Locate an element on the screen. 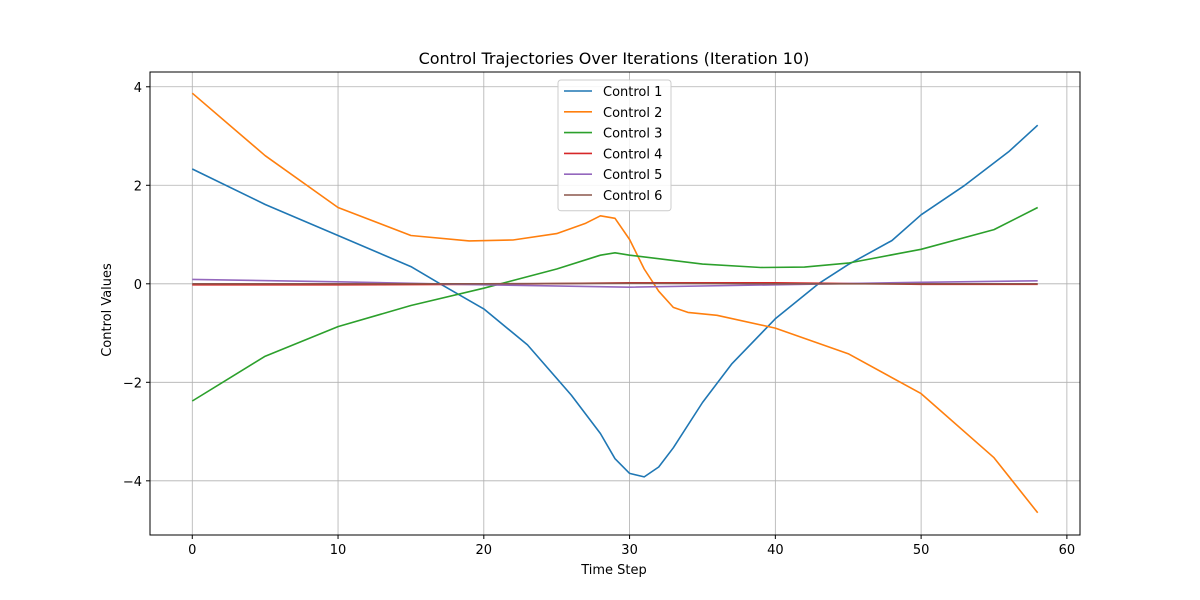 The height and width of the screenshot is (600, 1200). legend-label-control-3: Control 3 is located at coordinates (632, 134).